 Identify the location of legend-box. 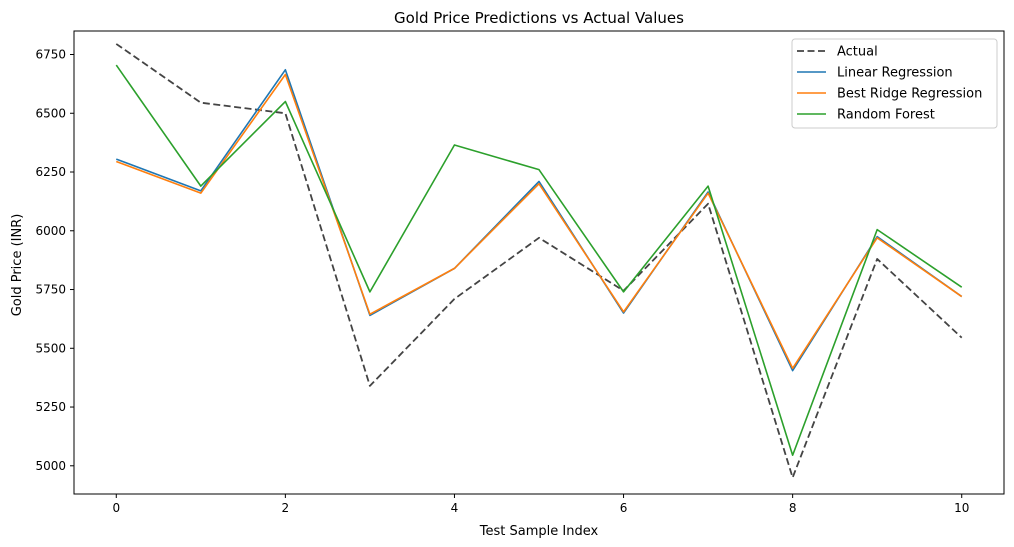
(894, 83).